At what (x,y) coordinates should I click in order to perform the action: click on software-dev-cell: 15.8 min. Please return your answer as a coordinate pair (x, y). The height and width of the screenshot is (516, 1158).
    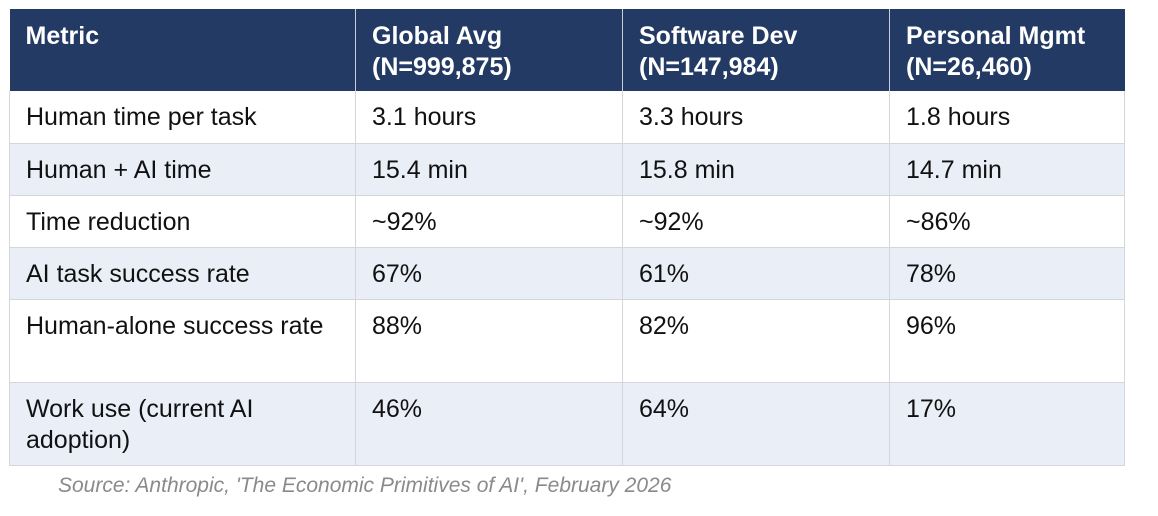
    Looking at the image, I should click on (756, 169).